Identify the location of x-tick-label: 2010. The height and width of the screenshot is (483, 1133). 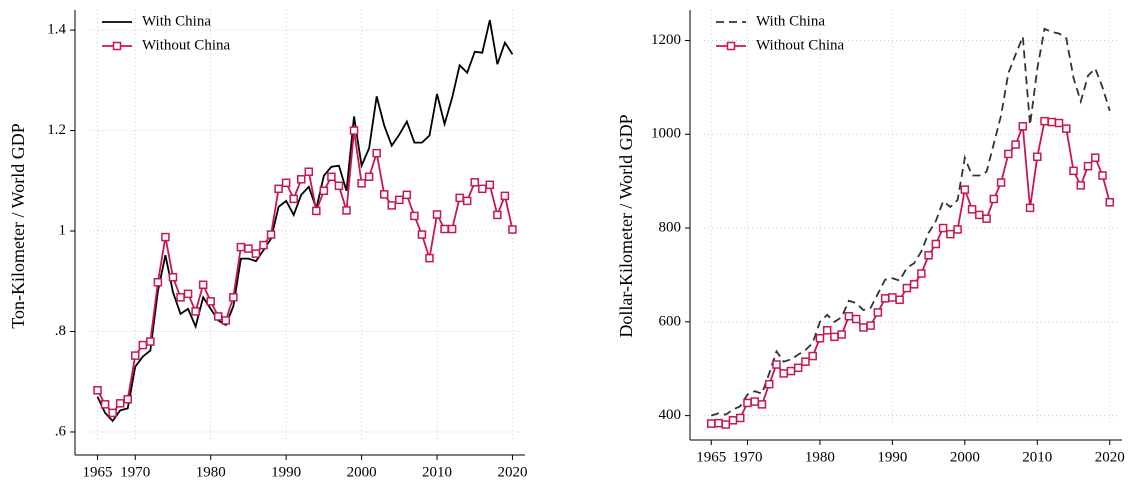
(1037, 457).